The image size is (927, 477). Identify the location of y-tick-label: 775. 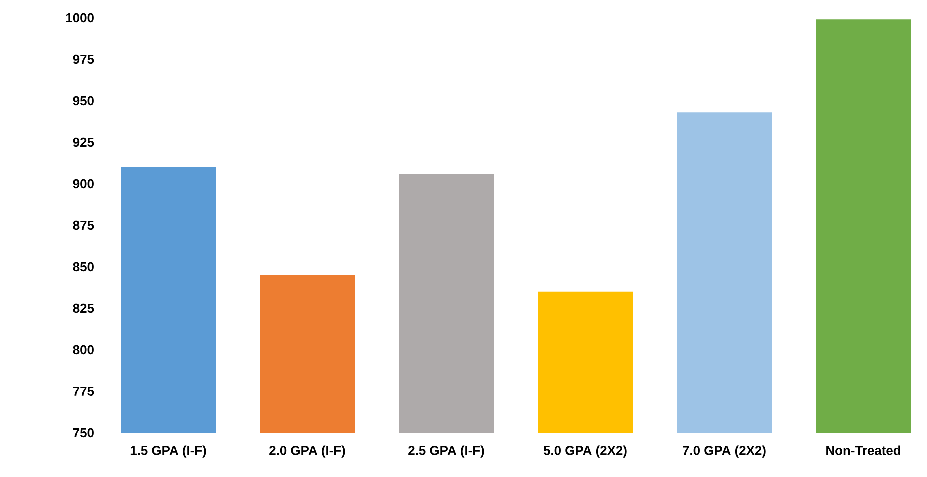
(83, 391).